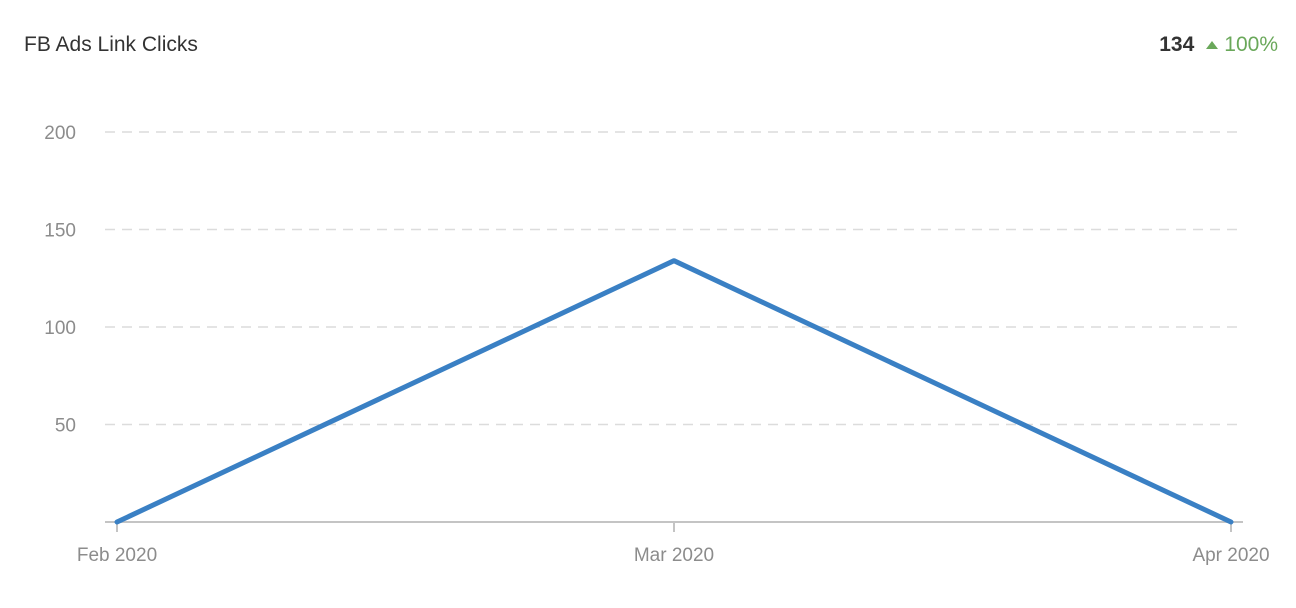  Describe the element at coordinates (60, 328) in the screenshot. I see `y-tick-label: 100` at that location.